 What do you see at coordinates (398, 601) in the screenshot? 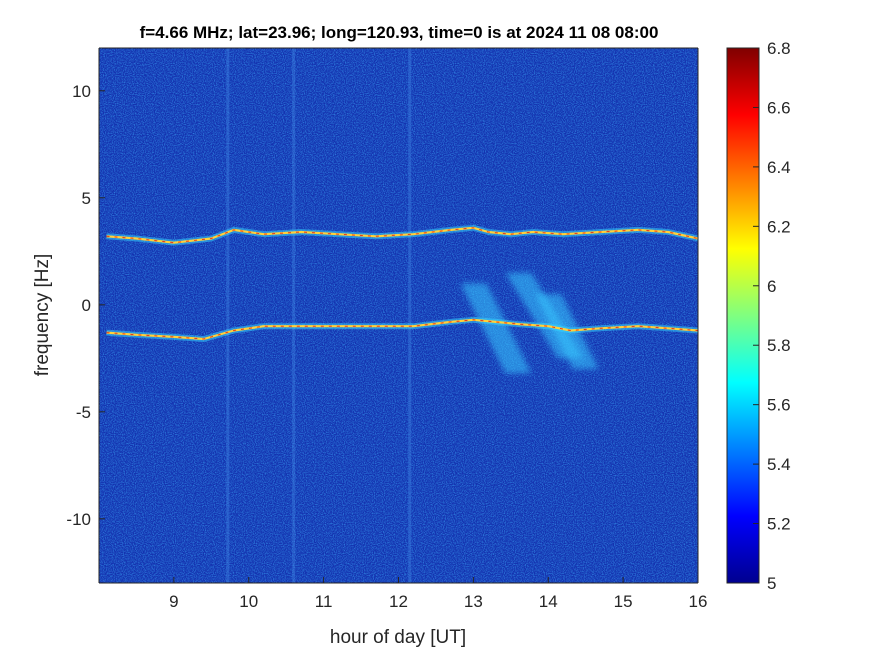
I see `x-tick-label: 12` at bounding box center [398, 601].